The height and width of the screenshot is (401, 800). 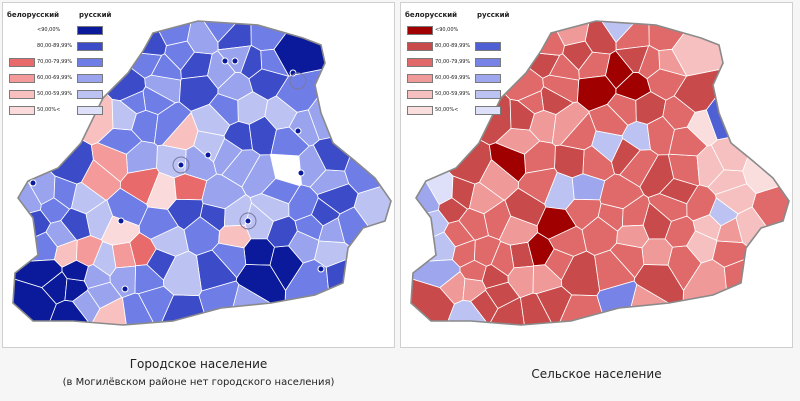 I want to click on legend-range-label: <90,00%, so click(x=447, y=30).